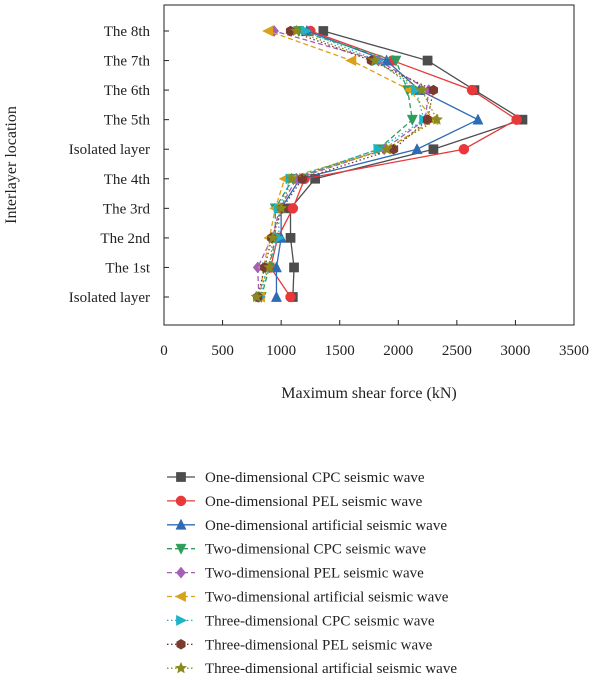  What do you see at coordinates (326, 526) in the screenshot?
I see `legend-label: One-dimensional artificial seismic wave` at bounding box center [326, 526].